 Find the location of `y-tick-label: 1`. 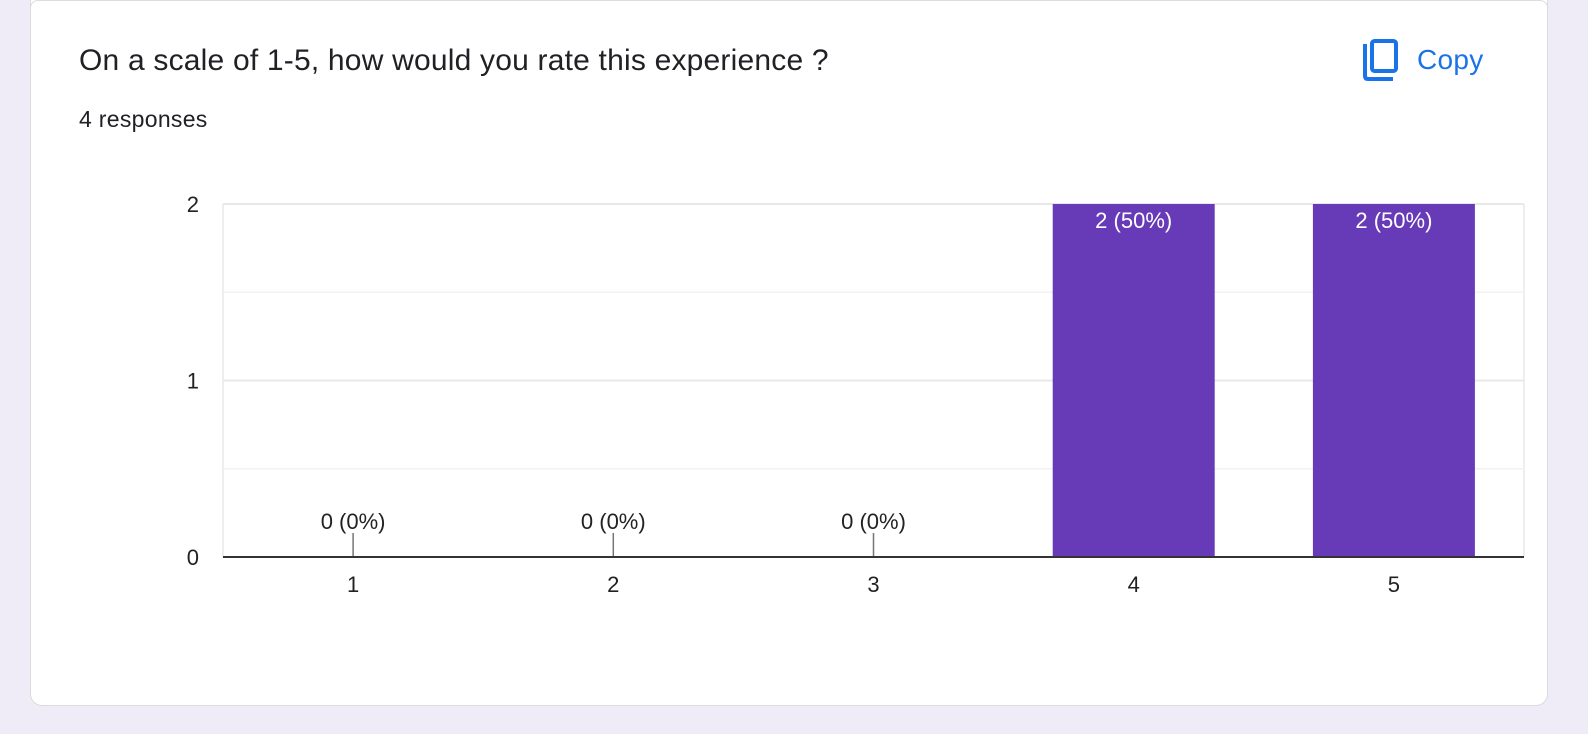

y-tick-label: 1 is located at coordinates (193, 381).